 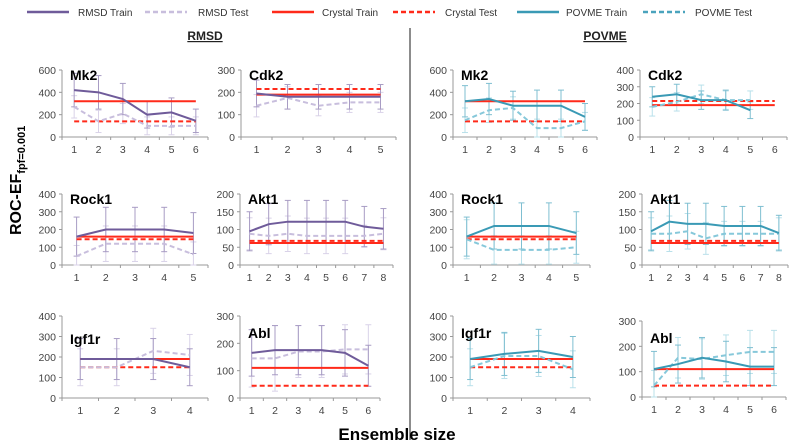 I want to click on group-header-povme: POVME, so click(x=604, y=36).